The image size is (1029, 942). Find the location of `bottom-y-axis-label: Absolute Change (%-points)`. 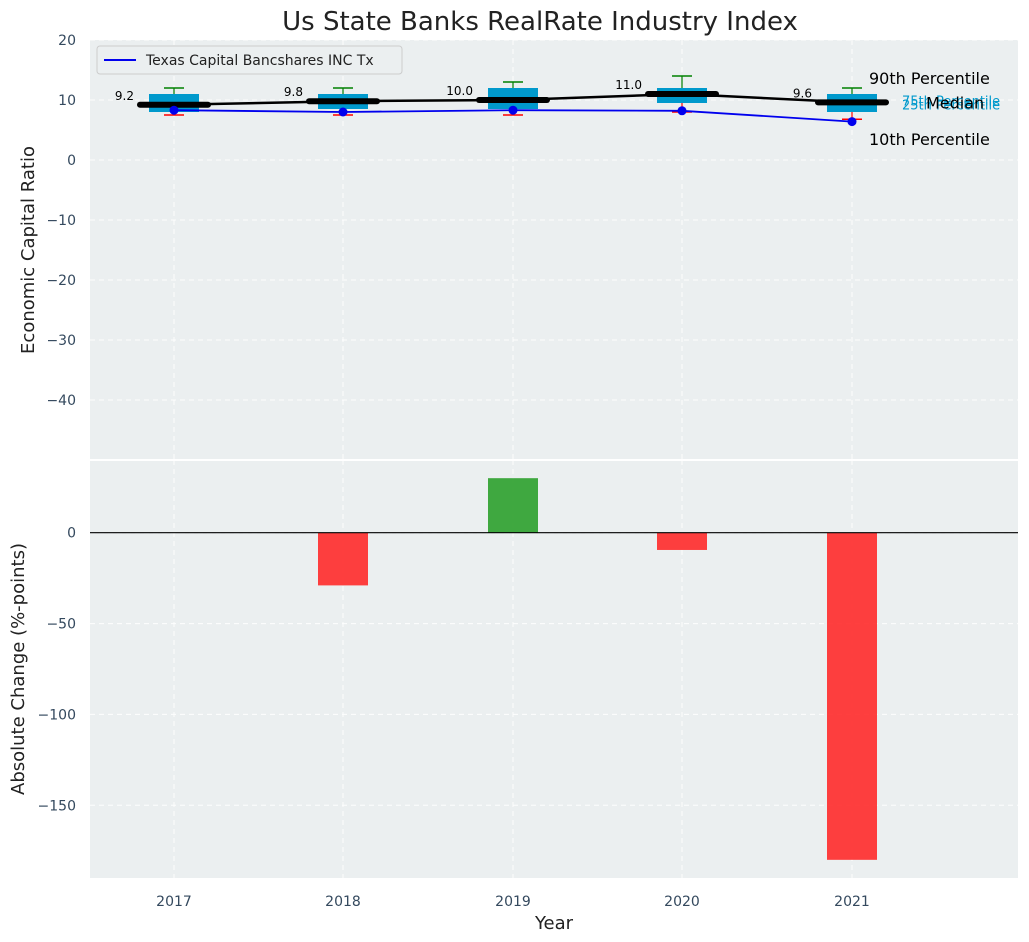

bottom-y-axis-label: Absolute Change (%-points) is located at coordinates (18, 669).